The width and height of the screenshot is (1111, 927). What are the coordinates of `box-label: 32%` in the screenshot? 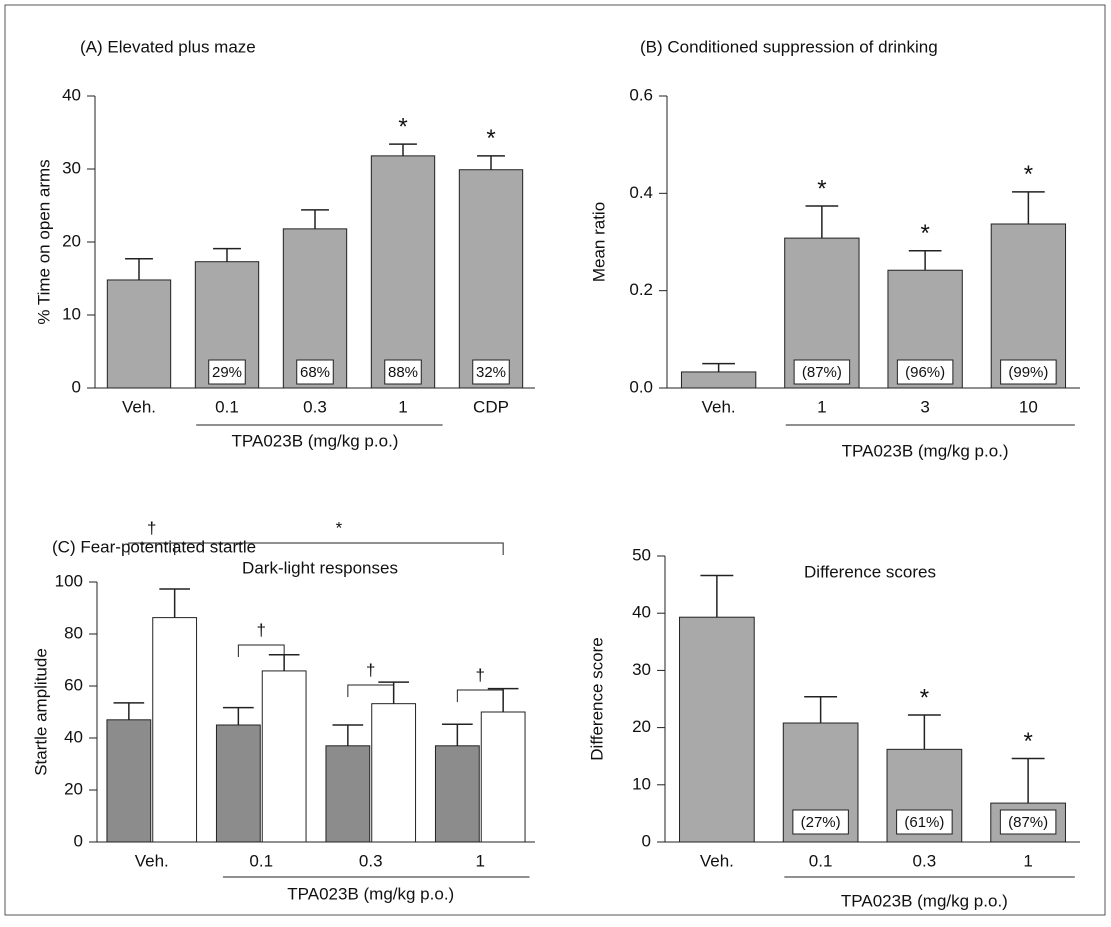 It's located at (491, 372).